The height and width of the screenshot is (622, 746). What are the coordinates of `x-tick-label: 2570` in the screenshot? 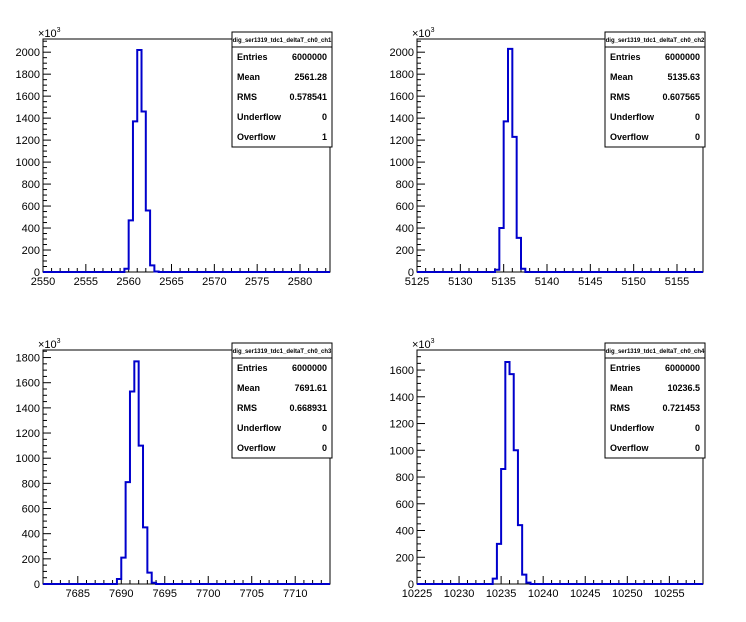 It's located at (214, 282).